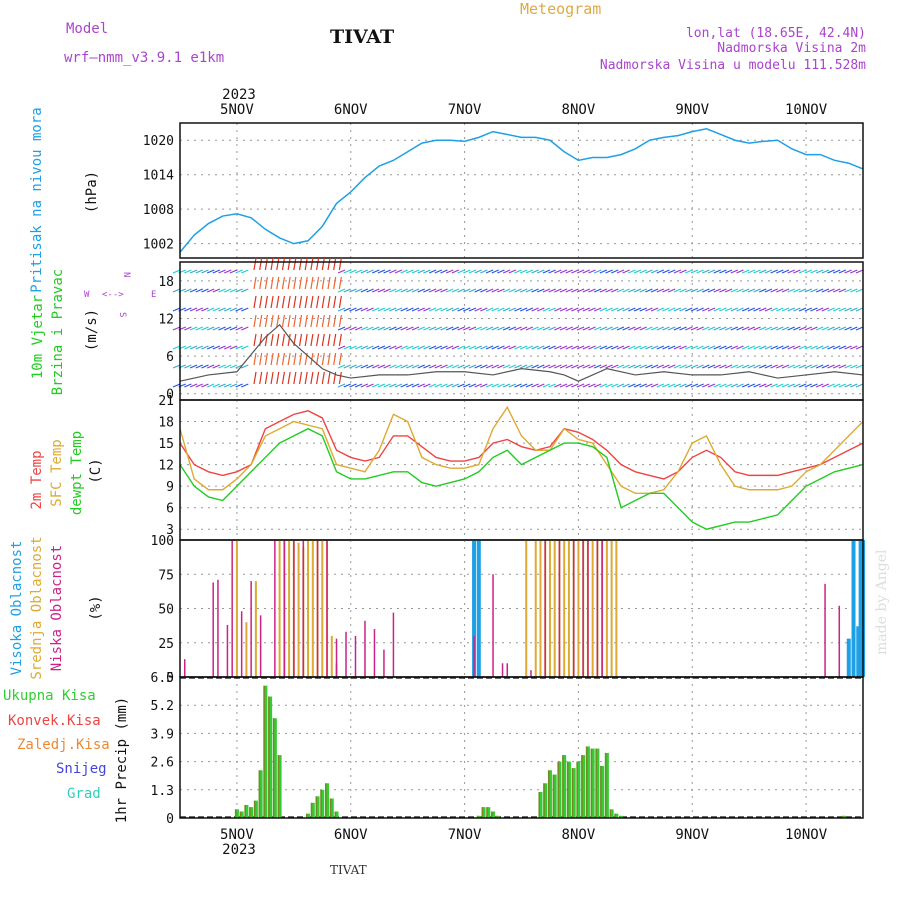  I want to click on y-tick-label: 1020, so click(158, 141).